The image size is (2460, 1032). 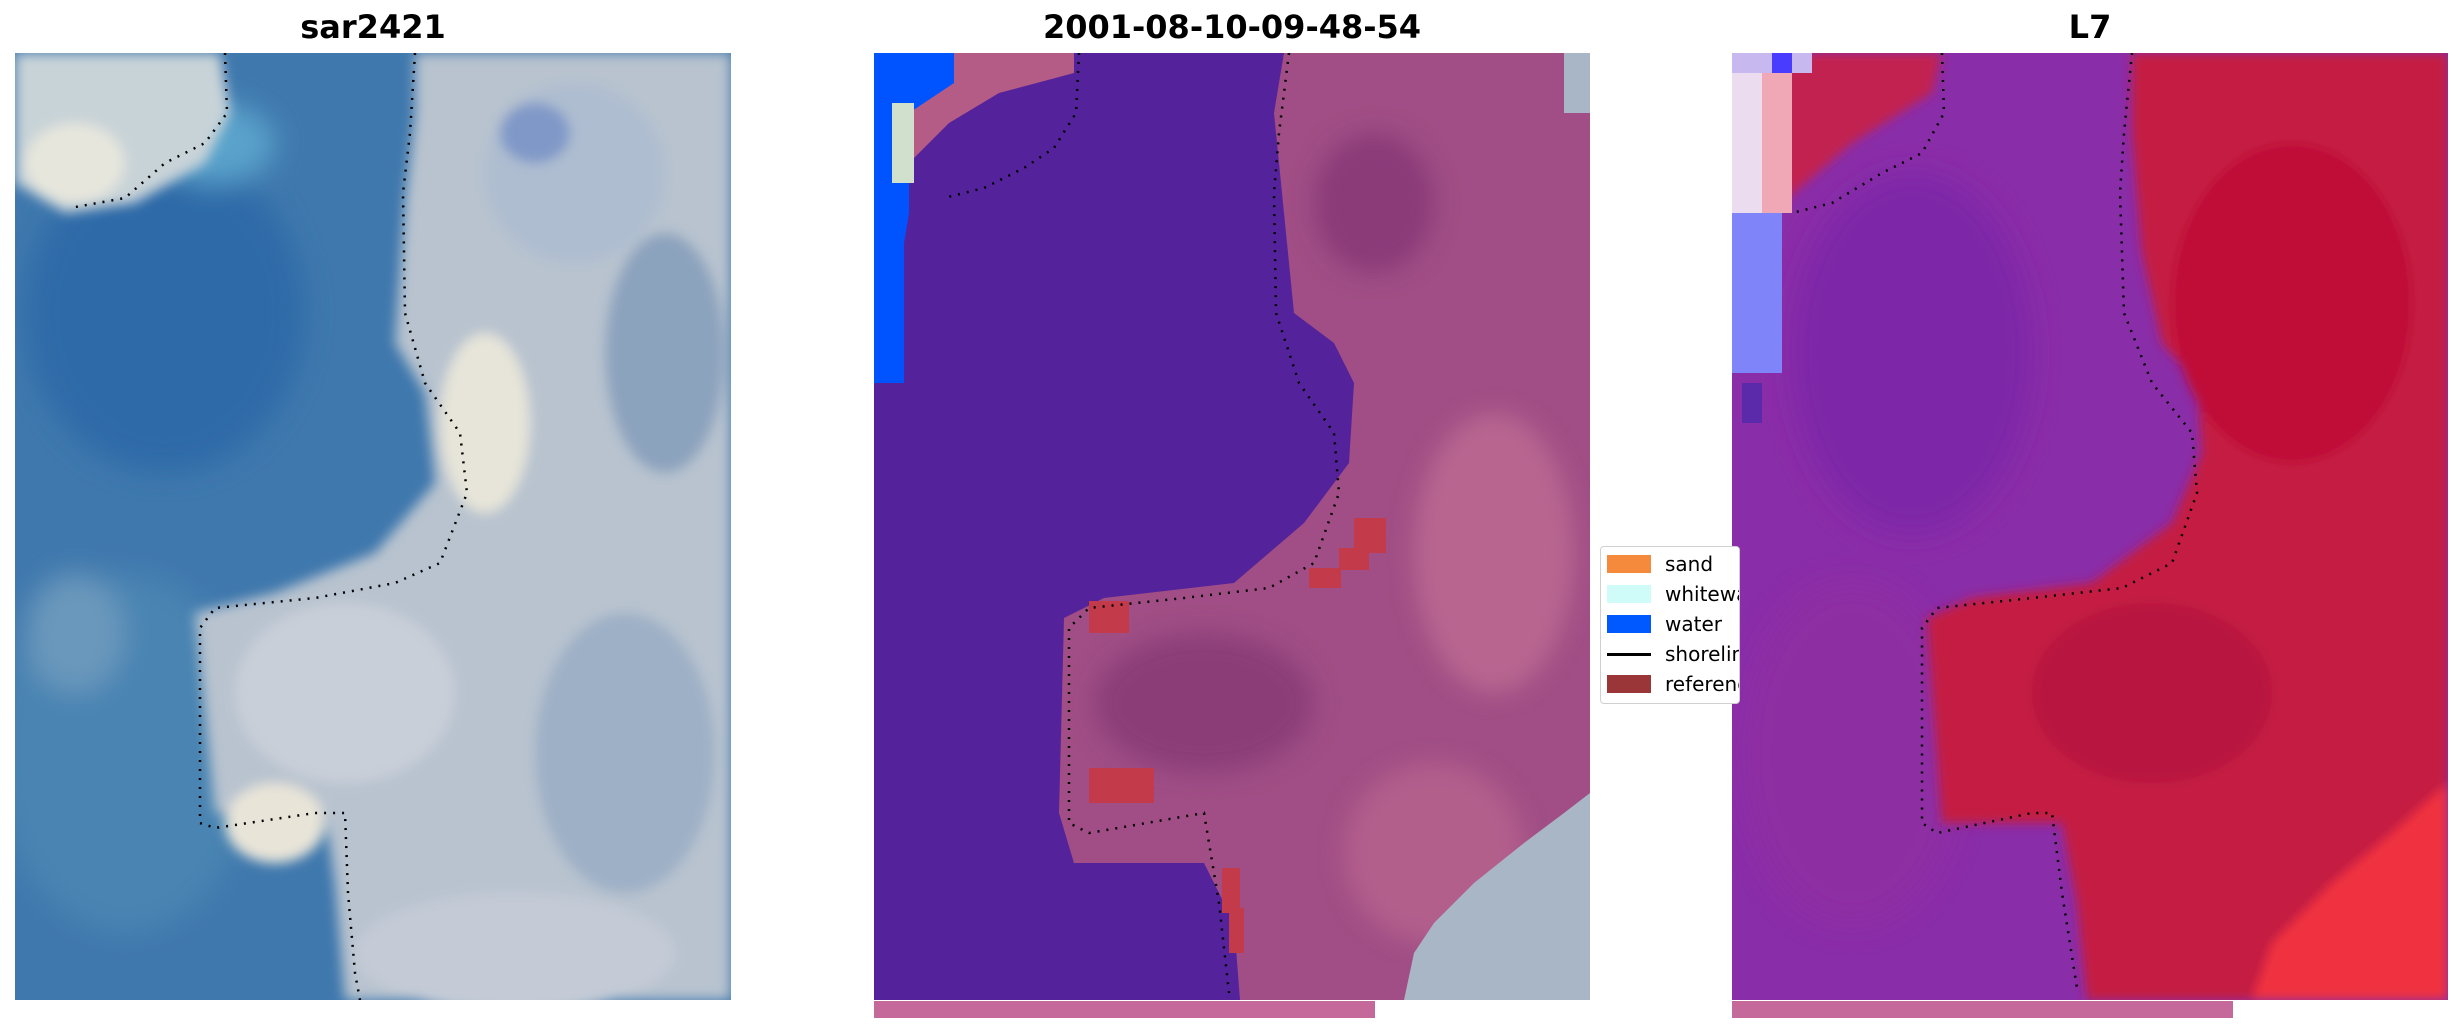 I want to click on shoreline-line-icon, so click(x=1629, y=654).